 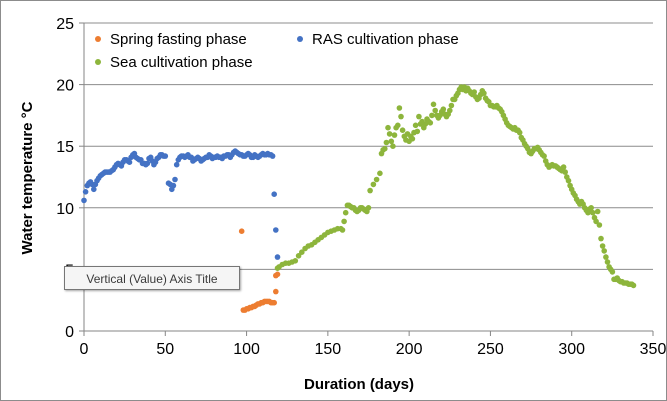 I want to click on legend-marker-ras, so click(x=300, y=39).